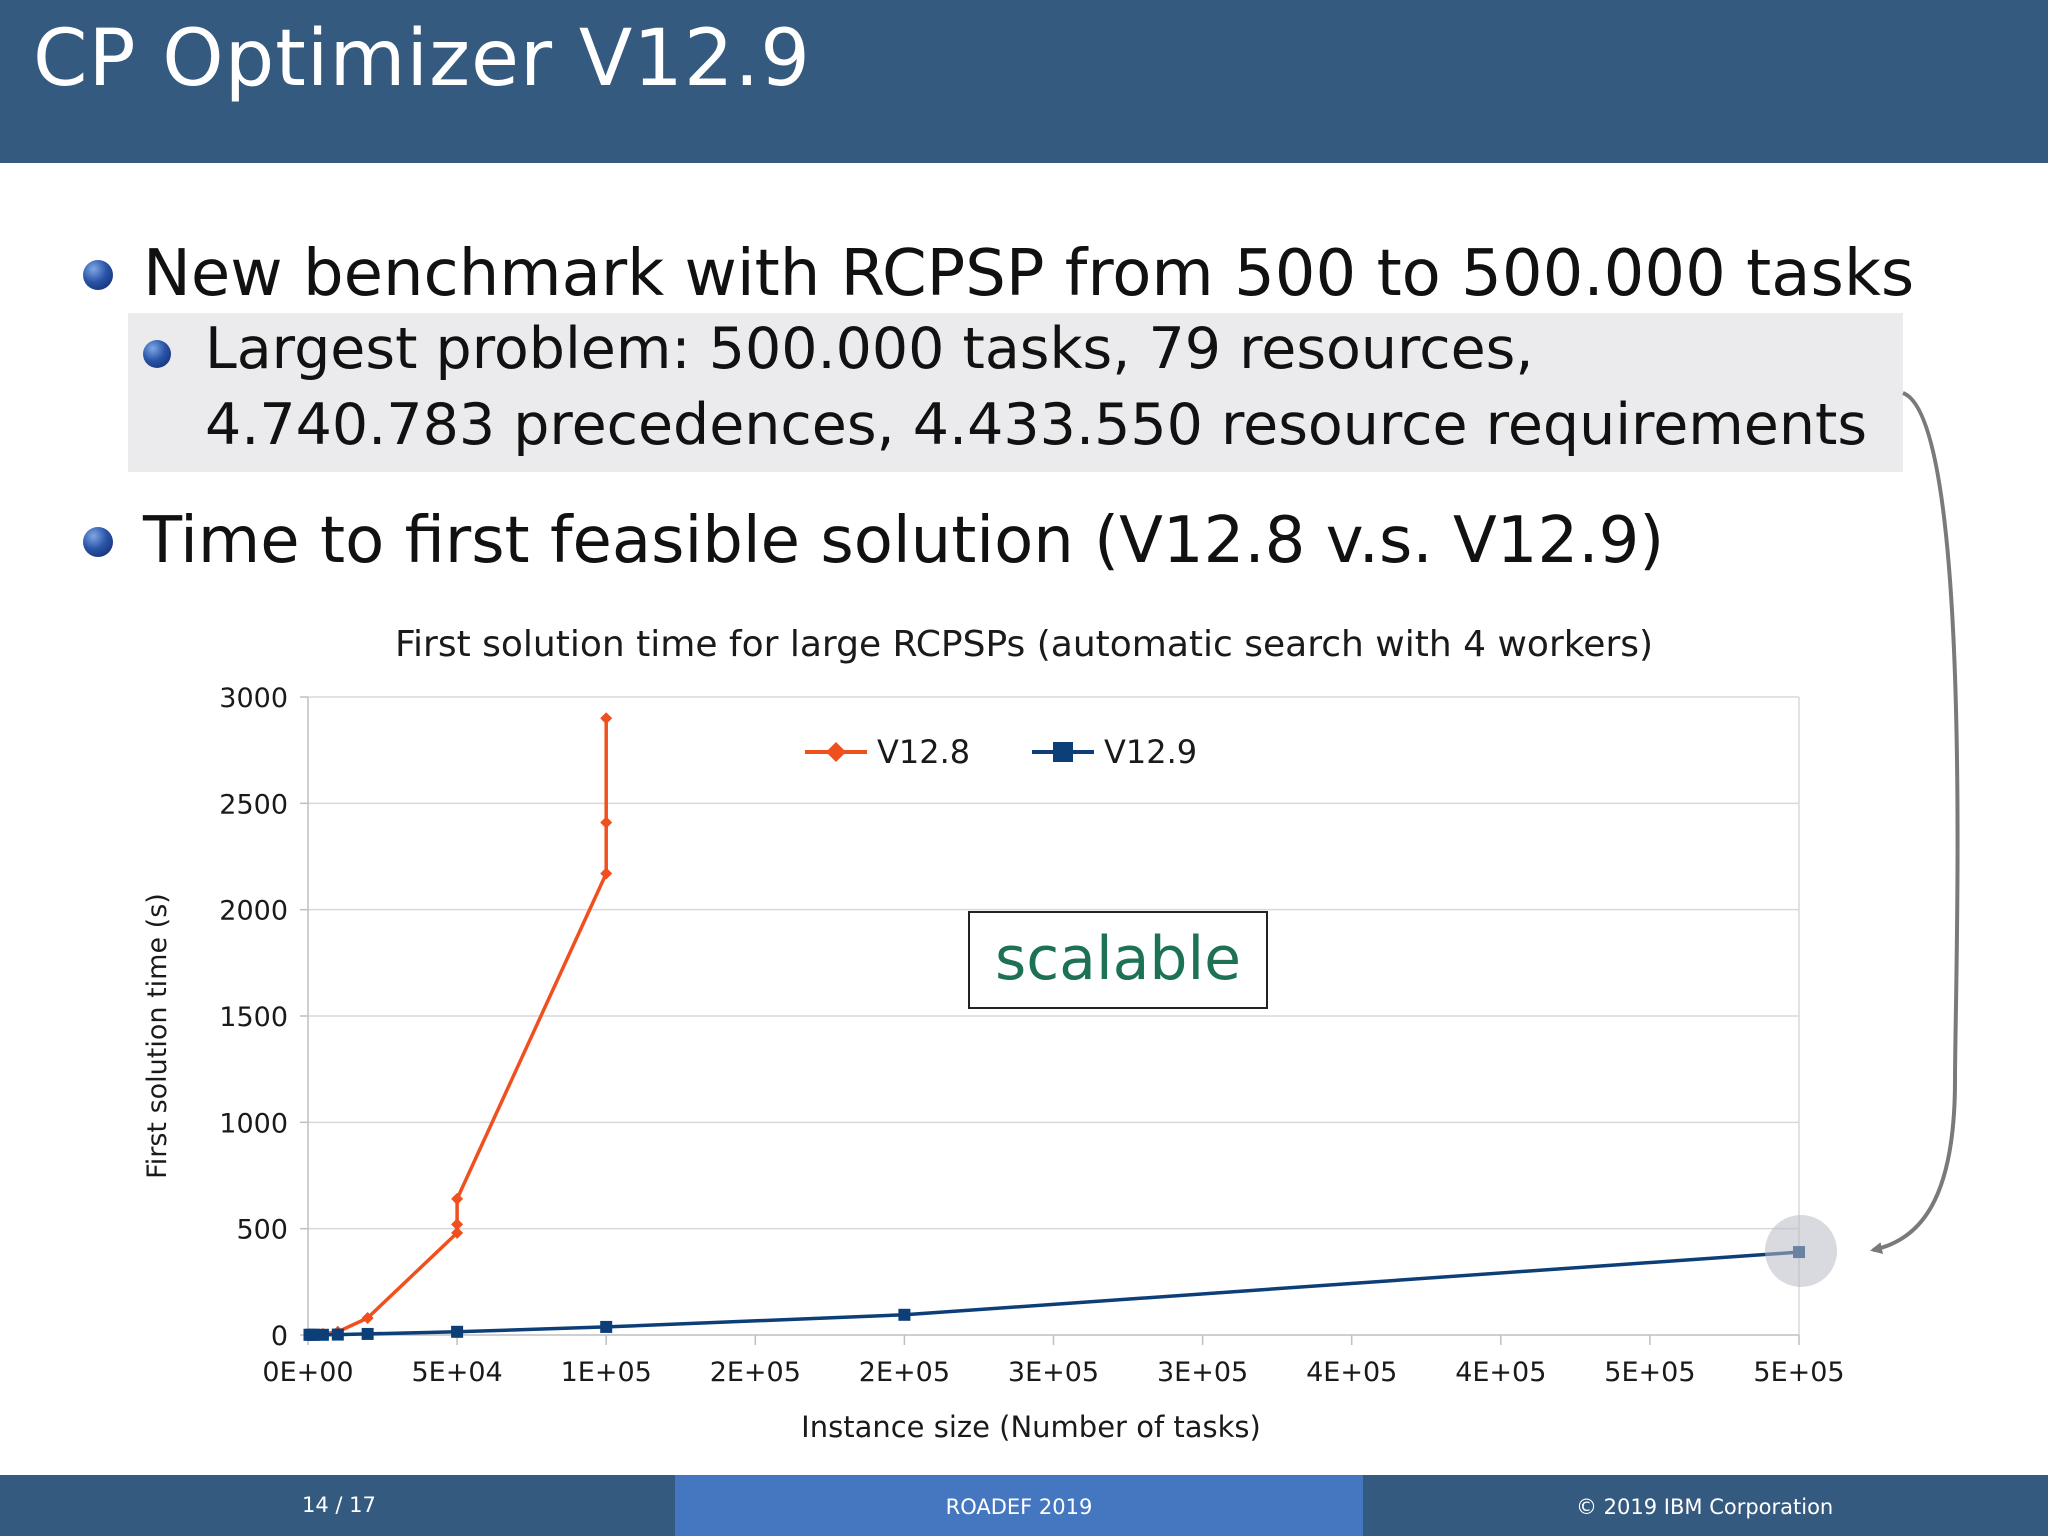 The height and width of the screenshot is (1536, 2048). What do you see at coordinates (1915, 822) in the screenshot?
I see `callout-arrow` at bounding box center [1915, 822].